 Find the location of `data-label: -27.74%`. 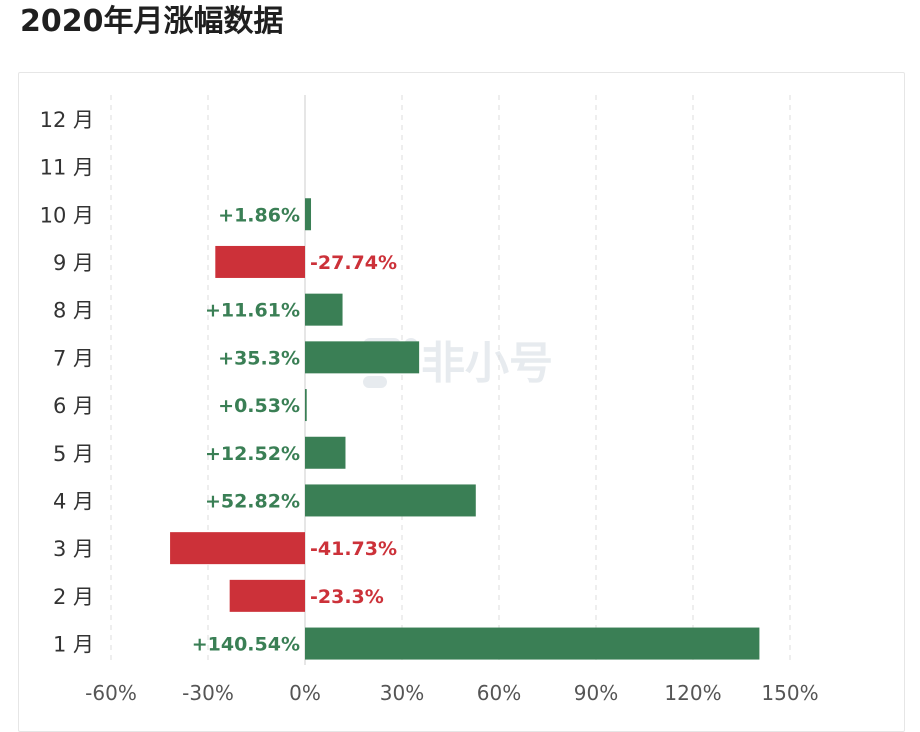

data-label: -27.74% is located at coordinates (353, 263).